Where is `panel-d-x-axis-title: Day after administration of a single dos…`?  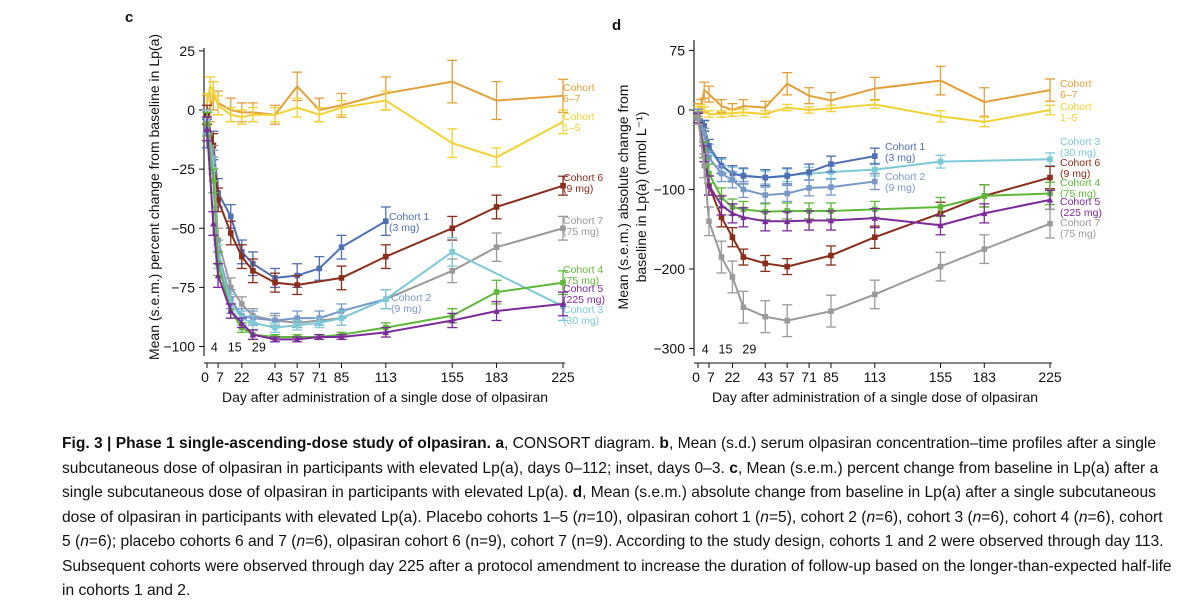 panel-d-x-axis-title: Day after administration of a single dos… is located at coordinates (875, 397).